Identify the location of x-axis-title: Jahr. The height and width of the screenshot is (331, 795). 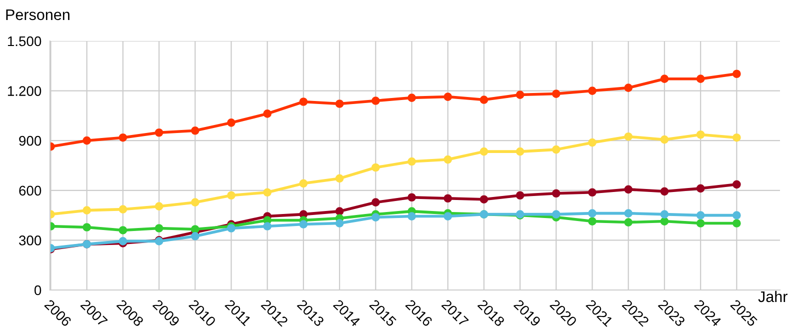
(773, 296).